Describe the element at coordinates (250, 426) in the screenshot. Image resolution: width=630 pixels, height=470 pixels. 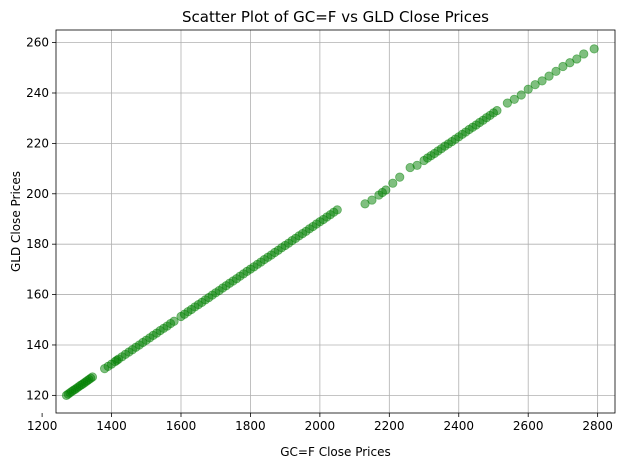
I see `x-tick-label: 1800` at that location.